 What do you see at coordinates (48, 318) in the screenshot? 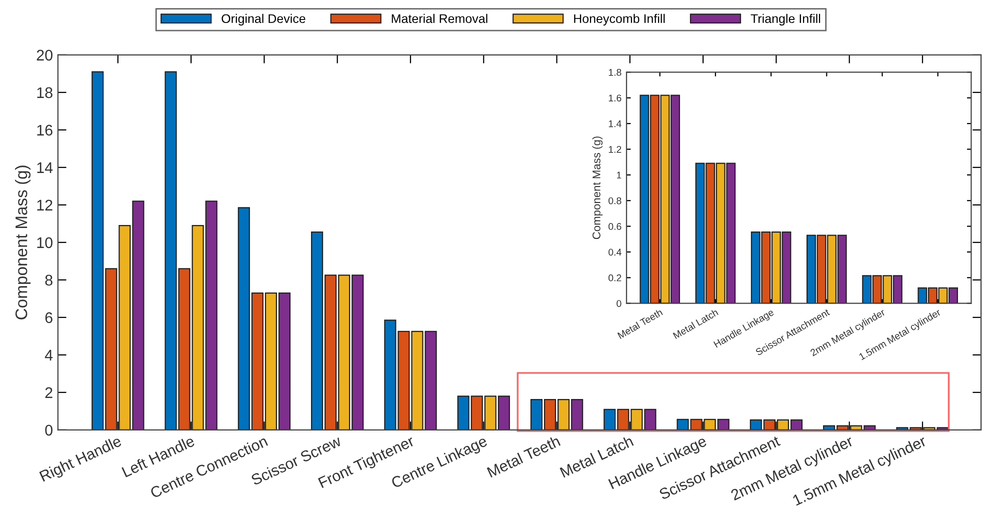
I see `y-tick-label: 6` at bounding box center [48, 318].